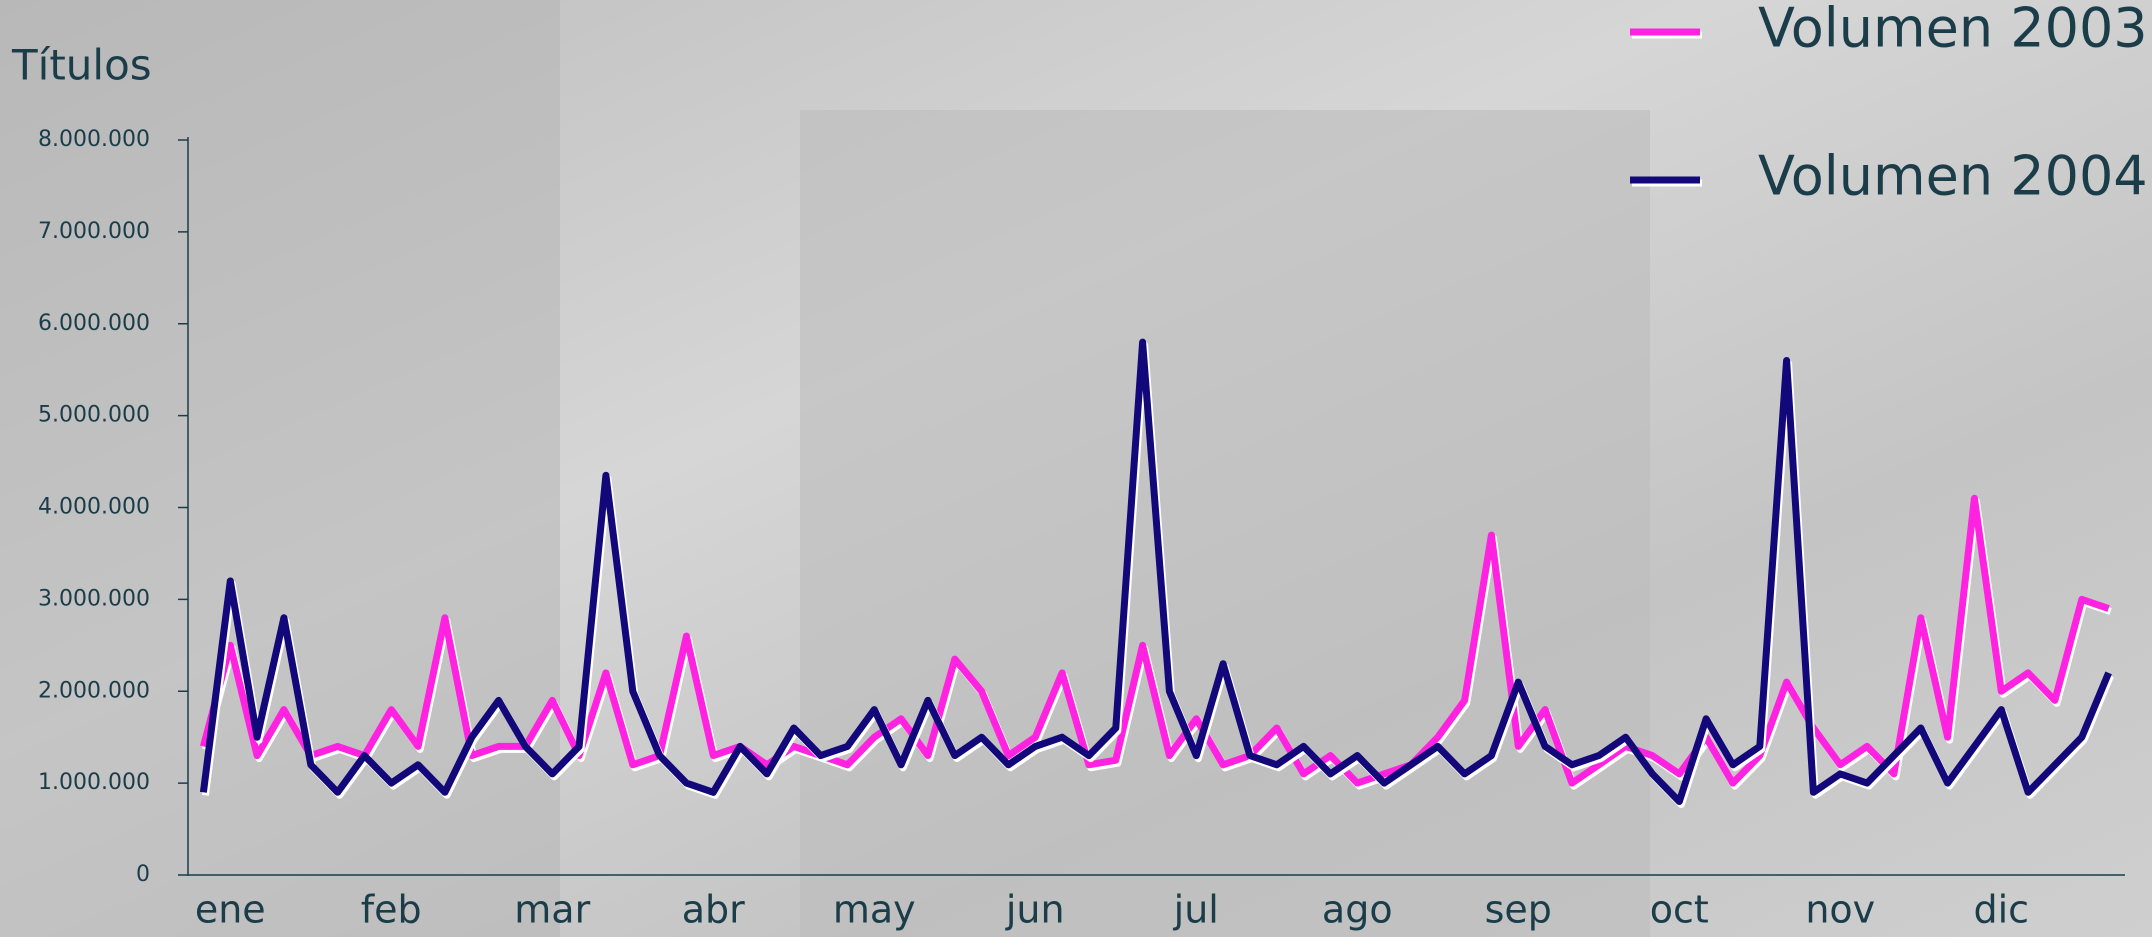  Describe the element at coordinates (713, 910) in the screenshot. I see `x-tick-label: abr` at that location.